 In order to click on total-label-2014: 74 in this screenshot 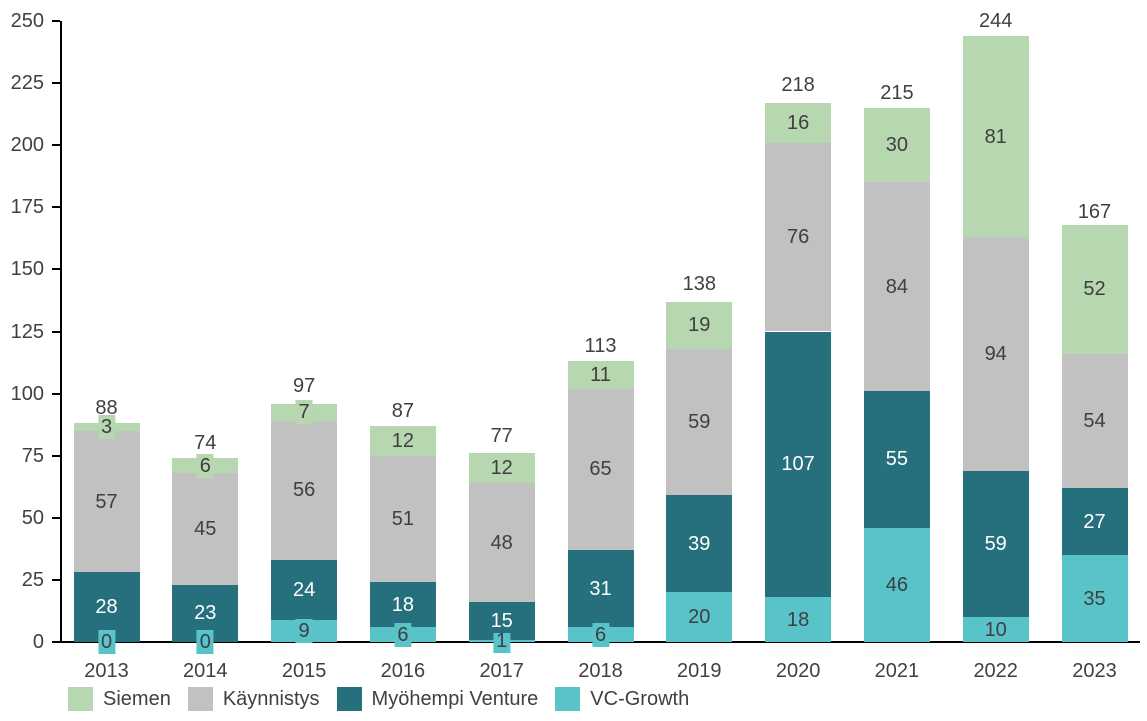, I will do `click(205, 443)`.